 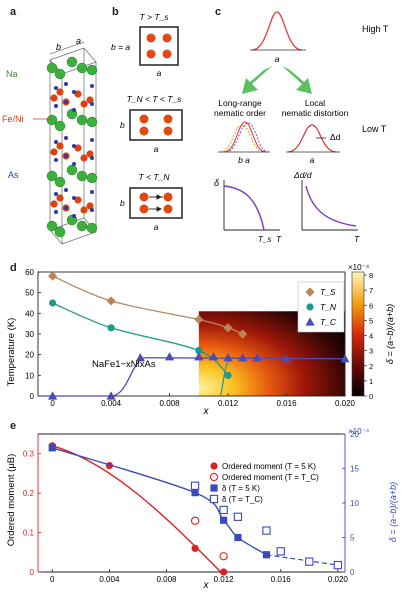 I want to click on x-tick-label: 0.012, so click(x=224, y=579).